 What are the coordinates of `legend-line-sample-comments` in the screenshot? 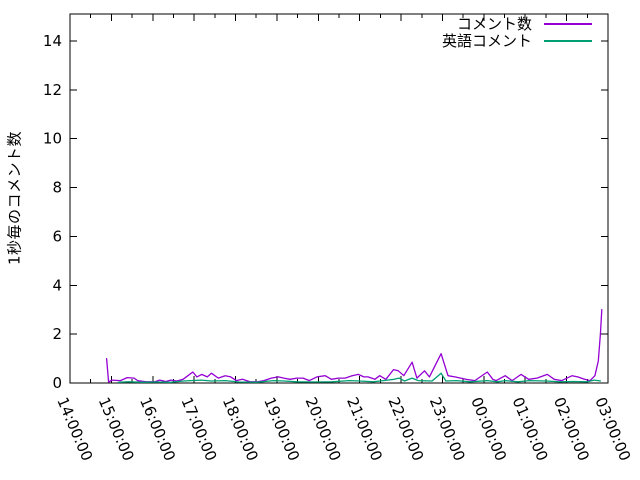 It's located at (568, 24).